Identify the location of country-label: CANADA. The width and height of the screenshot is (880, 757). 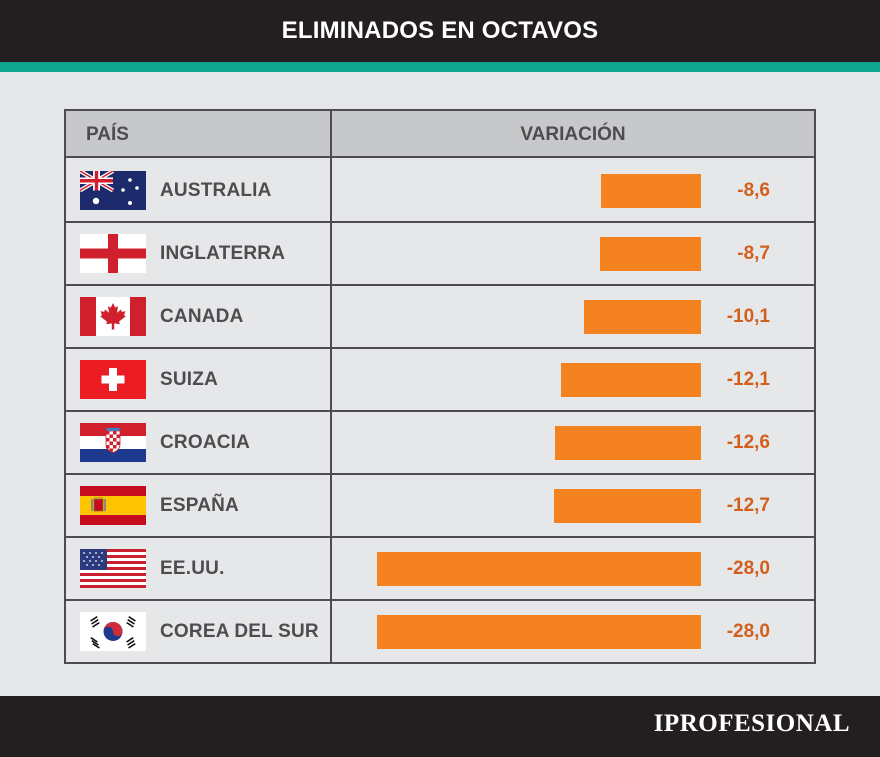
(202, 316).